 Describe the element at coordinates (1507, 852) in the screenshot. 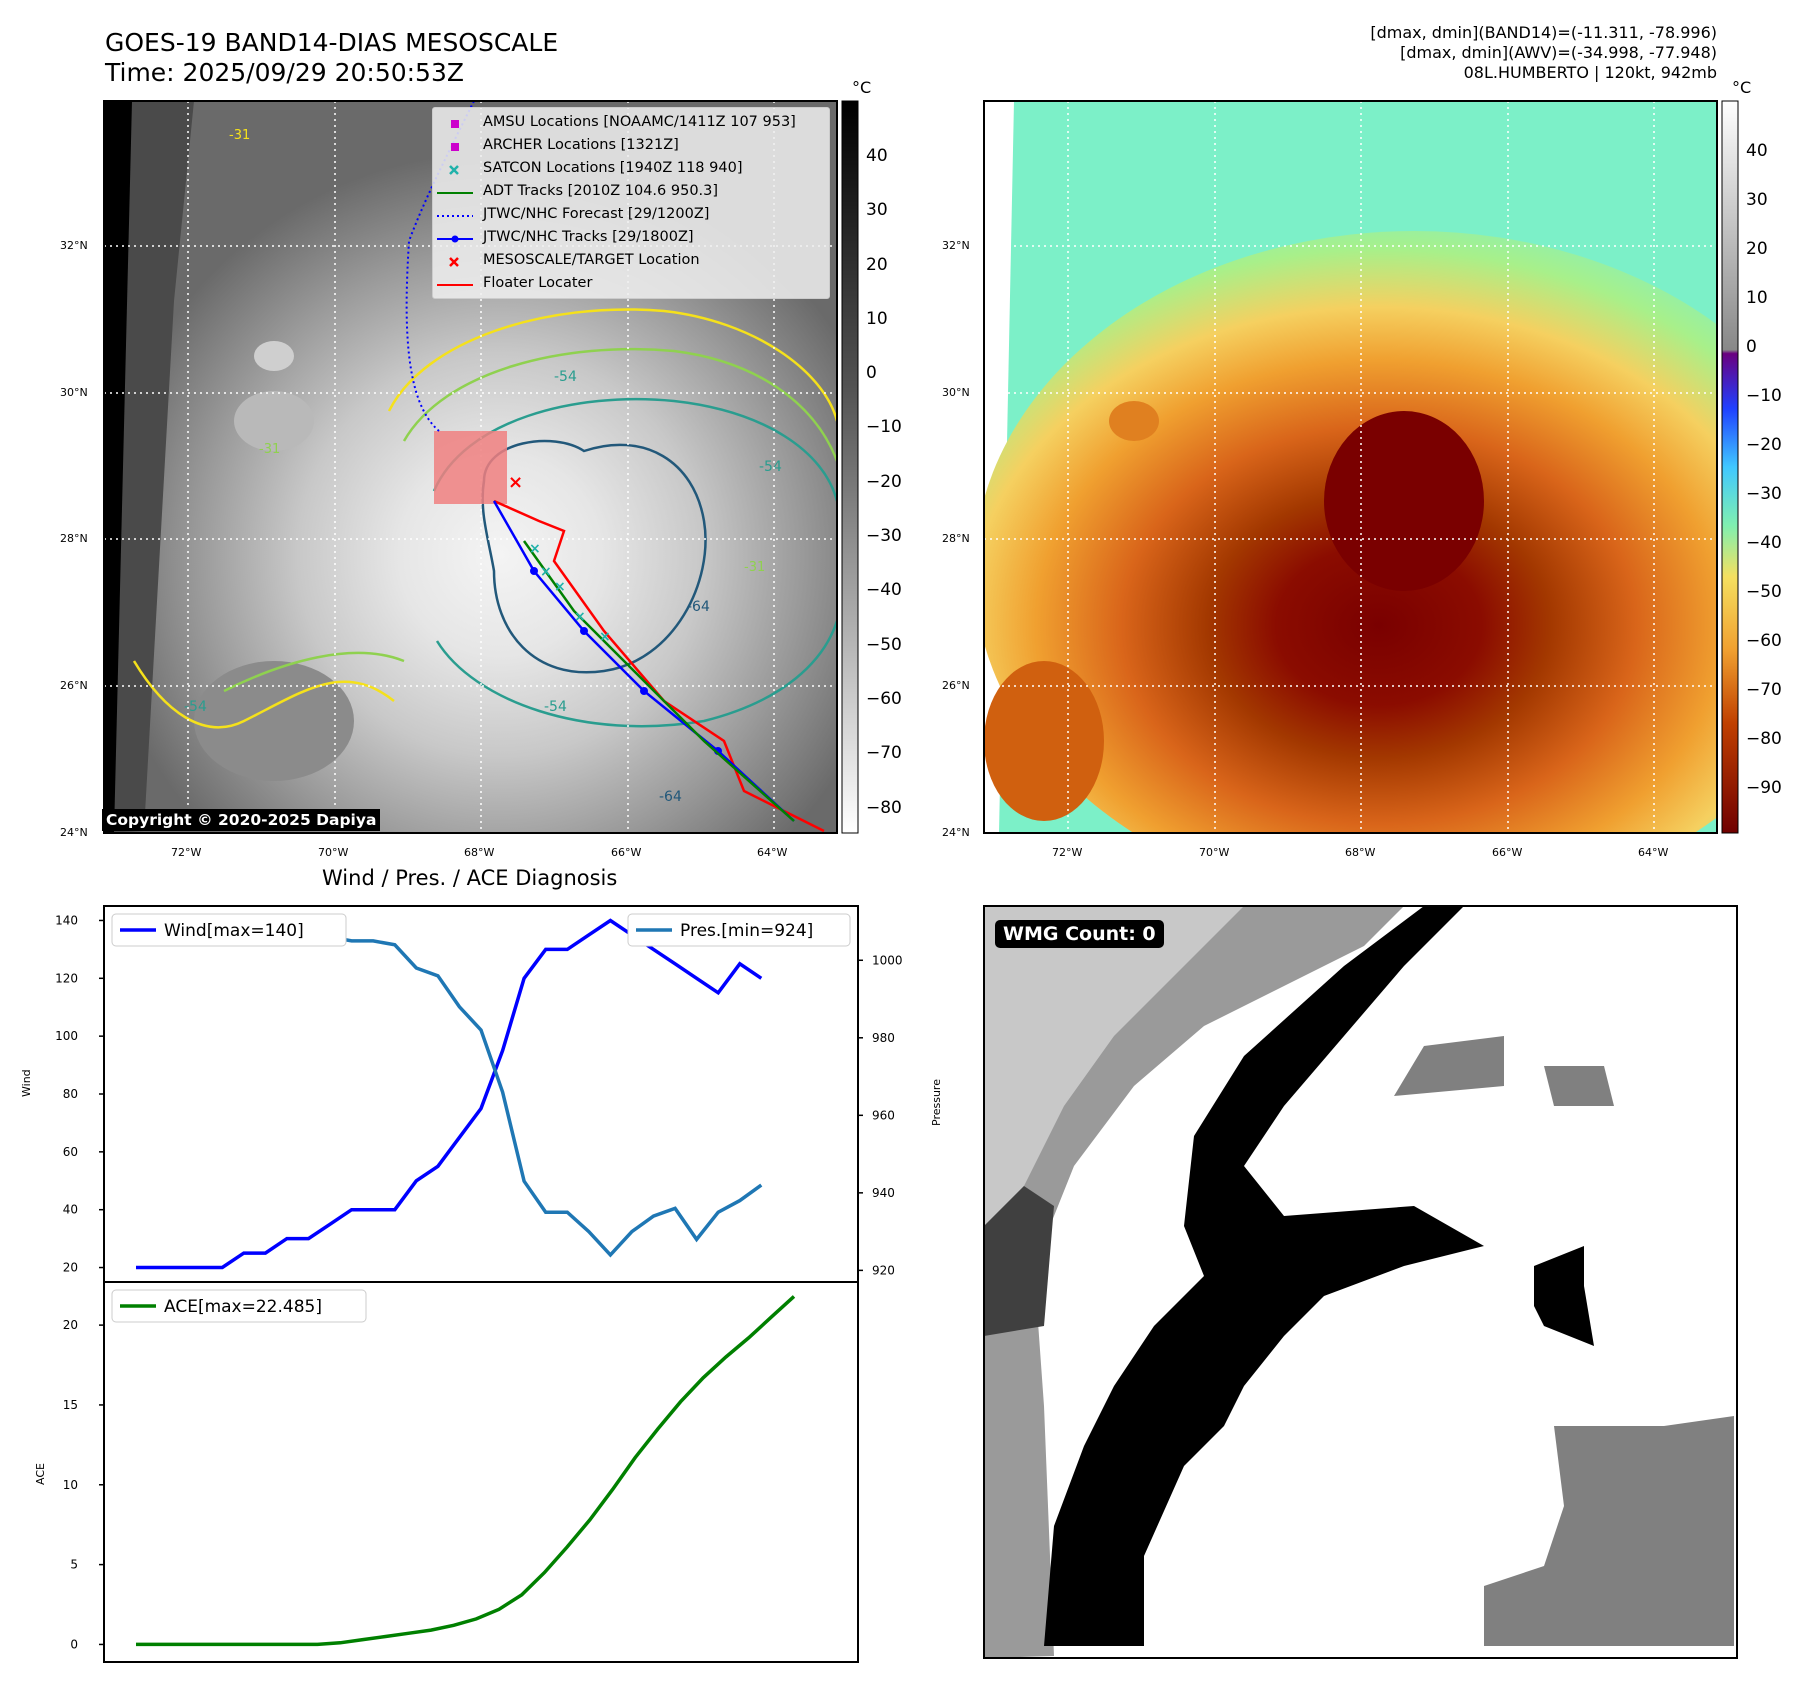

I see `lon-label: 66°W` at that location.